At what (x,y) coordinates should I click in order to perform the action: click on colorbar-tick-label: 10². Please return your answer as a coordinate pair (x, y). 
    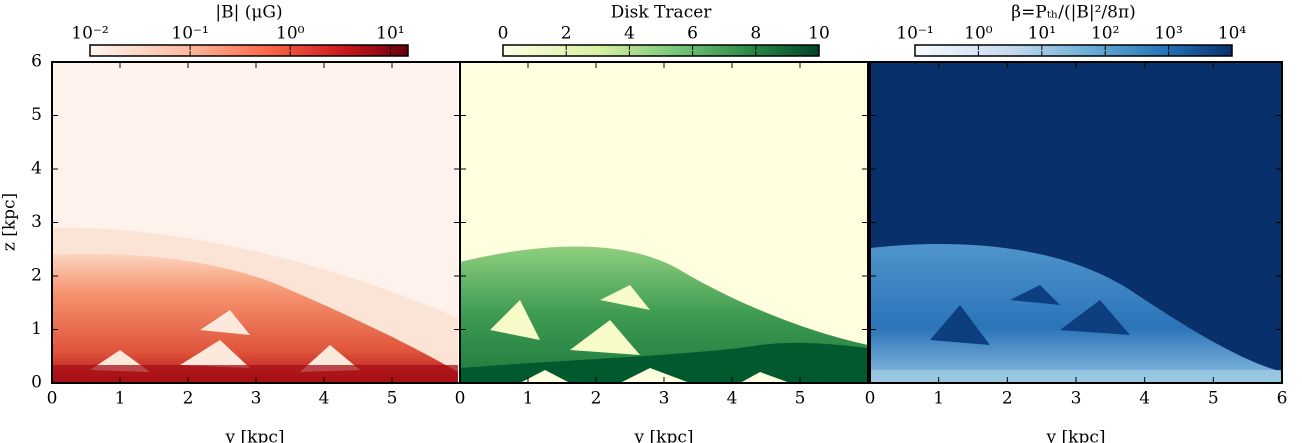
    Looking at the image, I should click on (1105, 34).